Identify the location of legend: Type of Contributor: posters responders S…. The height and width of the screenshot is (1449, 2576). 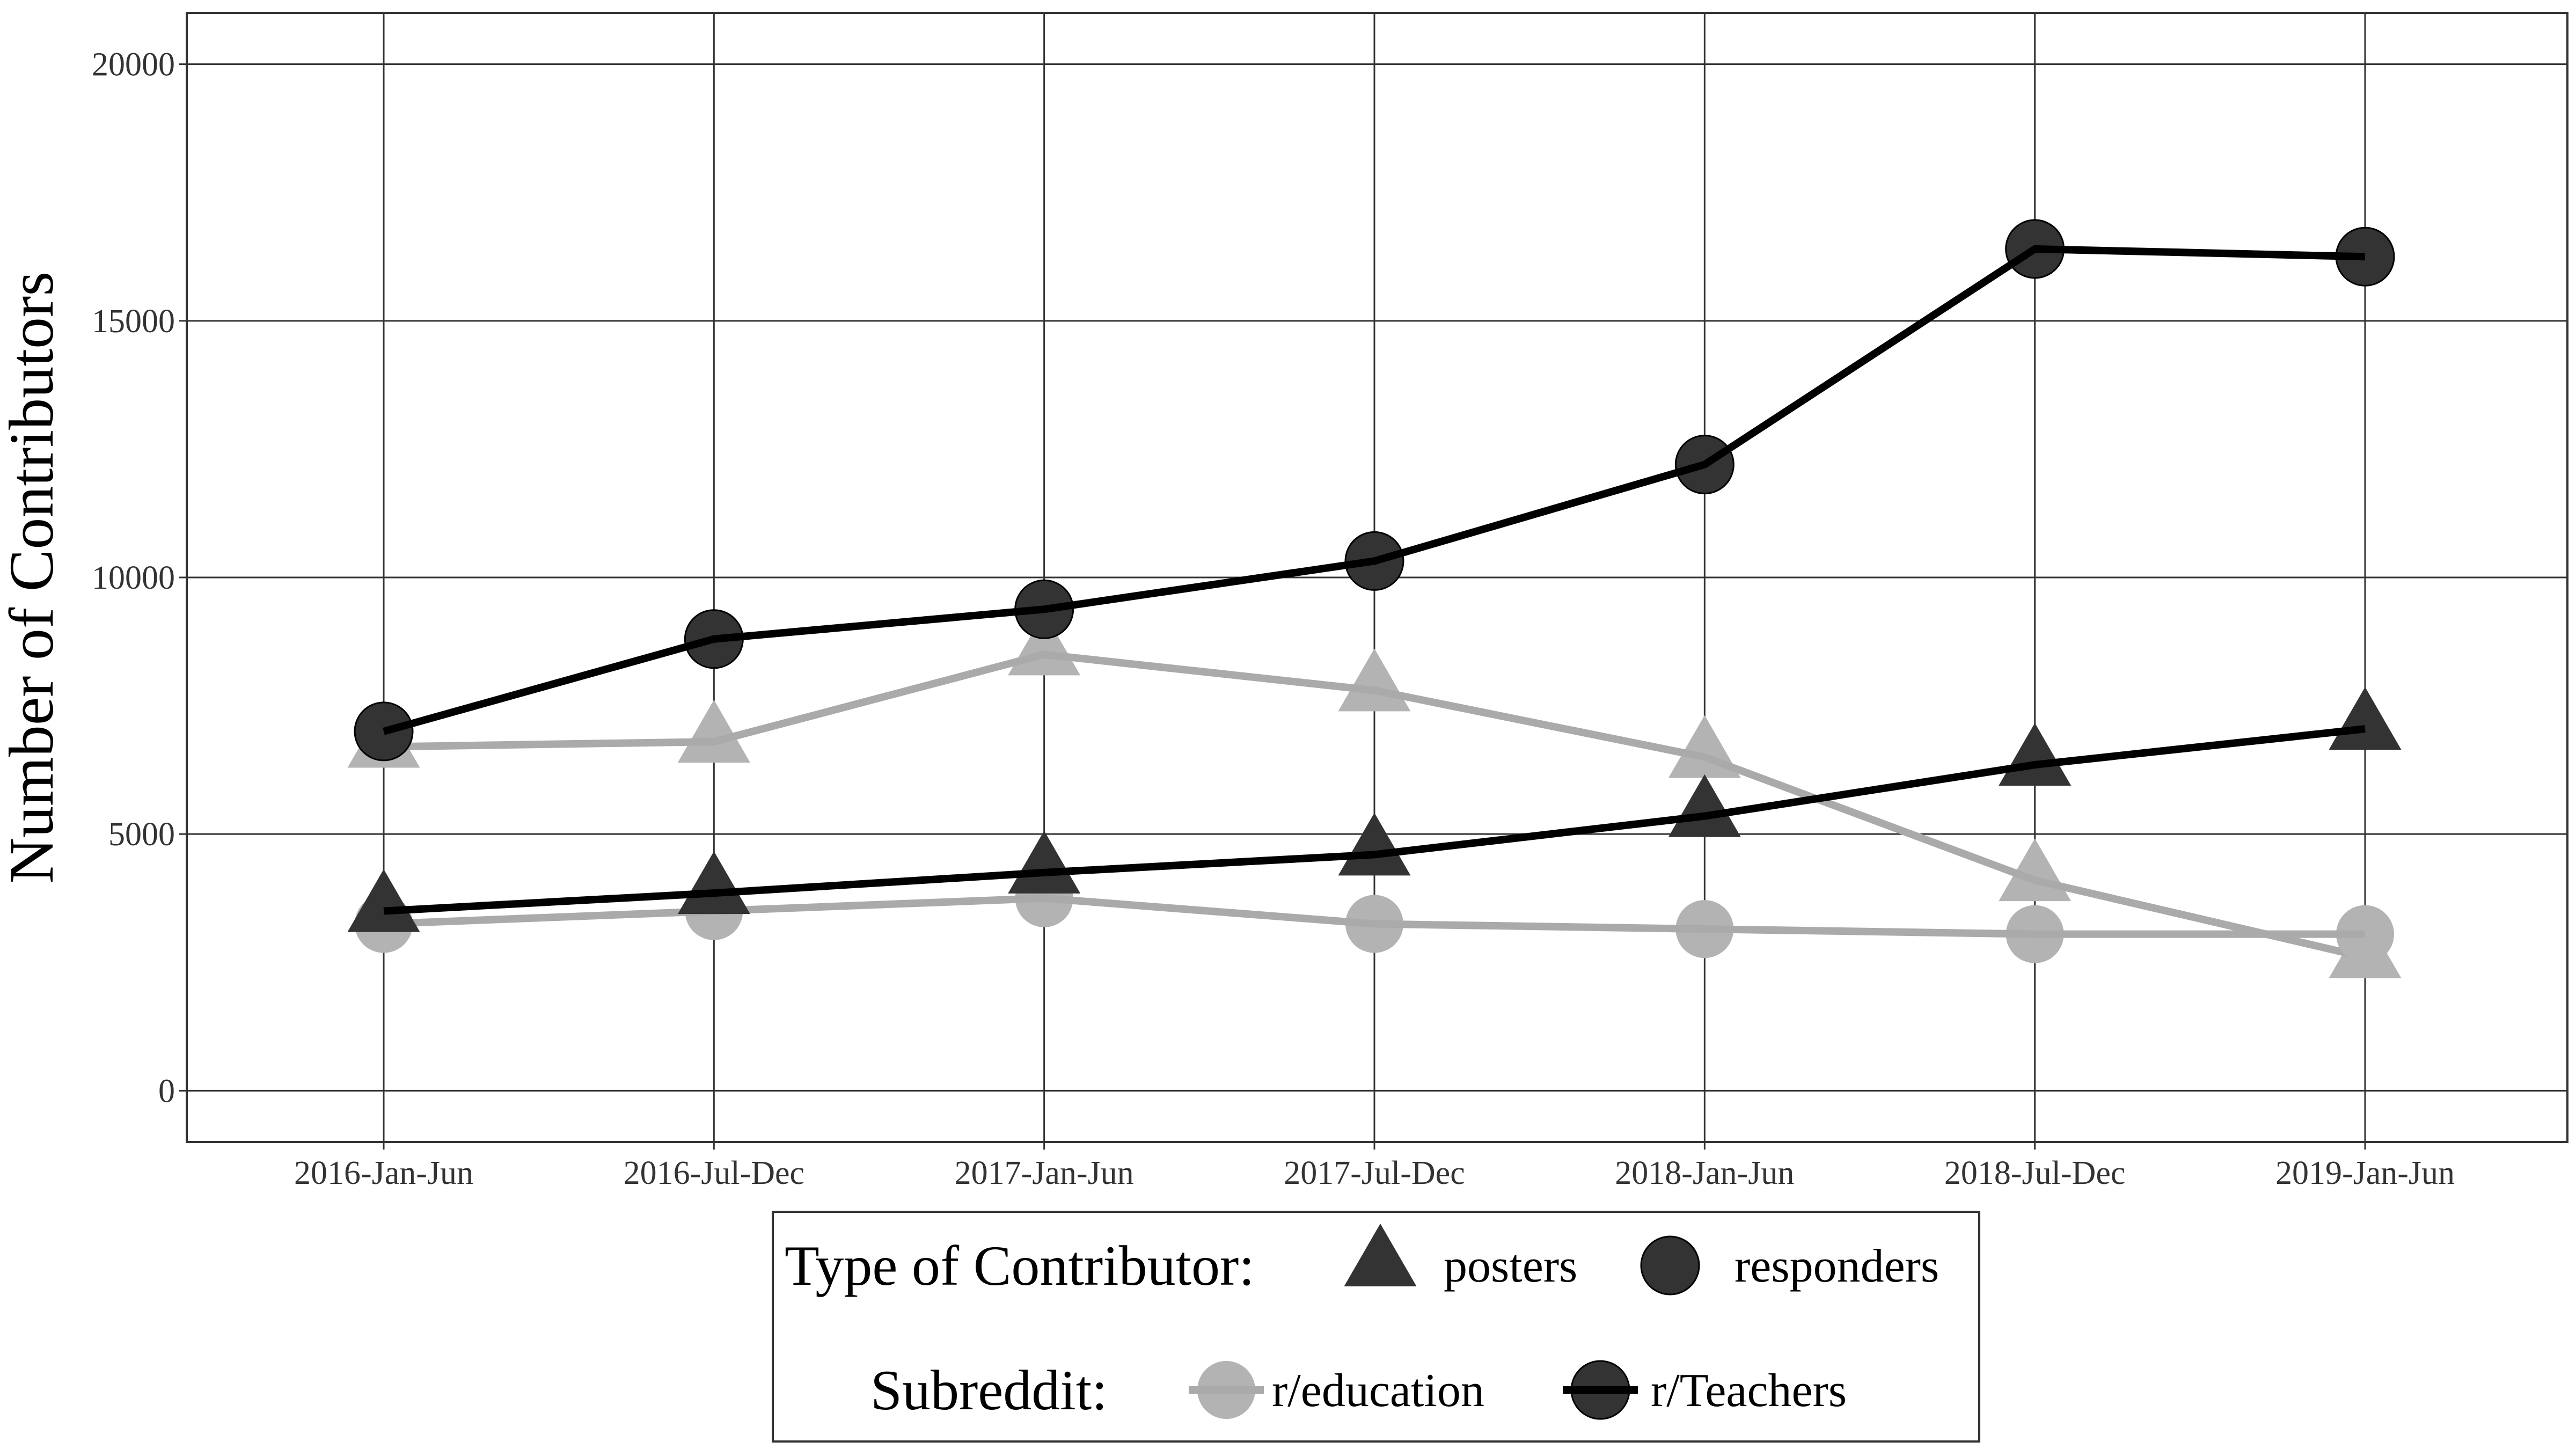
(1376, 1327).